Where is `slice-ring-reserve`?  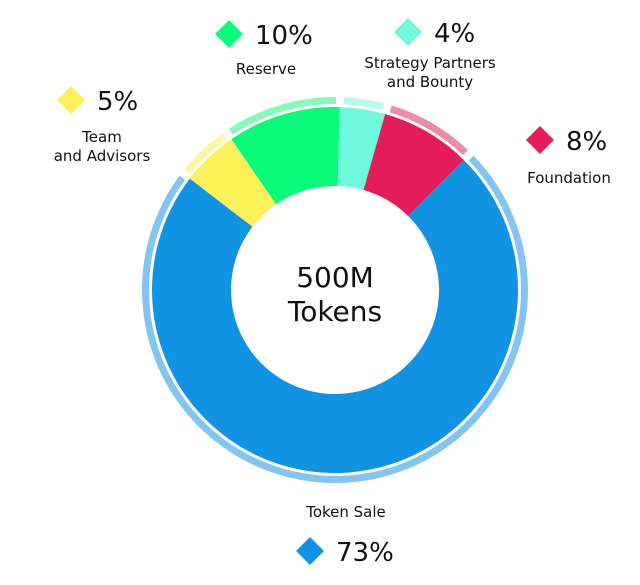 slice-ring-reserve is located at coordinates (283, 116).